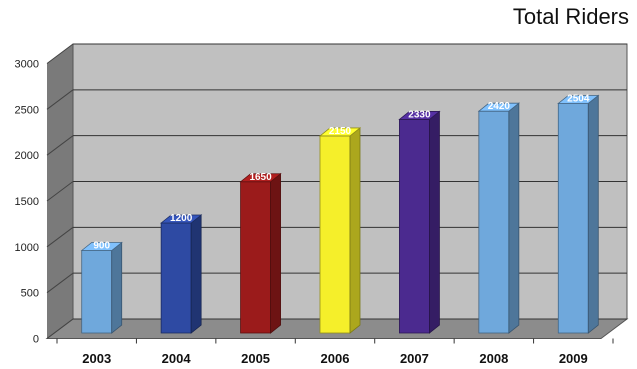  What do you see at coordinates (27, 248) in the screenshot?
I see `y-tick-label: 1000` at bounding box center [27, 248].